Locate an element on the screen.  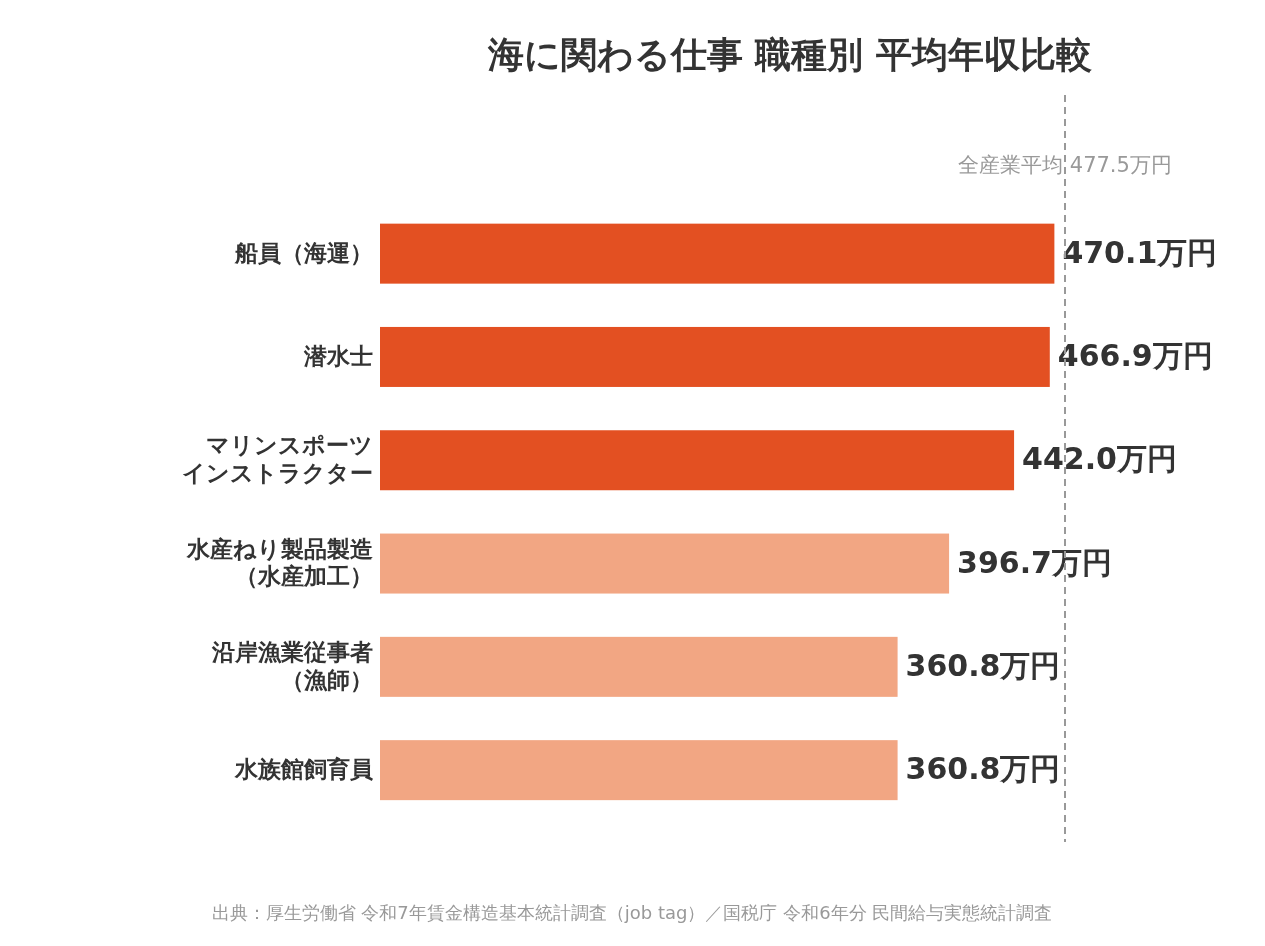
y-tick-label: 潜水士 is located at coordinates (338, 355).